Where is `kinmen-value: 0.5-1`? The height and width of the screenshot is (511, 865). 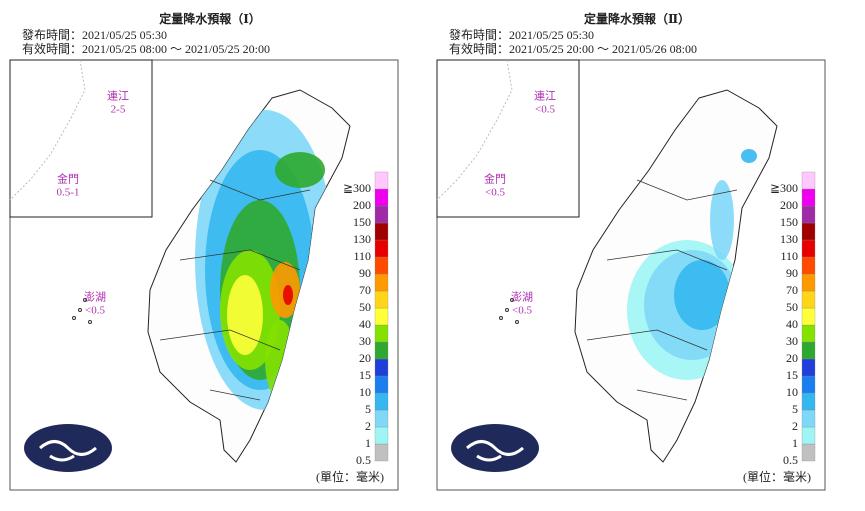
kinmen-value: 0.5-1 is located at coordinates (68, 193).